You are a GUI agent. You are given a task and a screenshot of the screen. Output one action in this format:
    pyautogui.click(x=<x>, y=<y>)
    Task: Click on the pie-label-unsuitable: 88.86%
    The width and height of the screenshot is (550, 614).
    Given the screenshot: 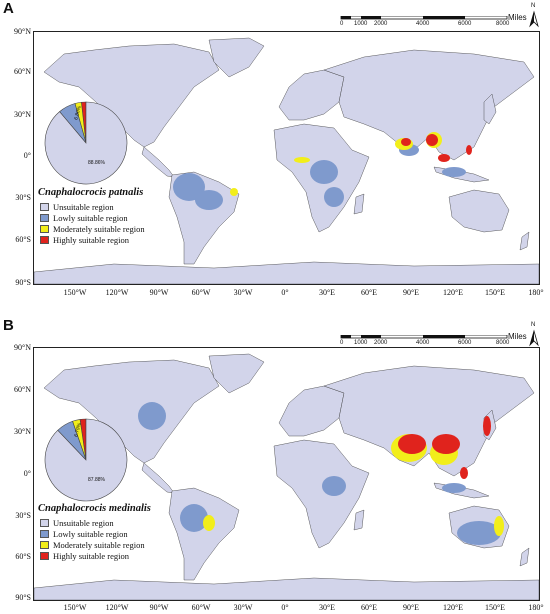 What is the action you would take?
    pyautogui.click(x=96, y=163)
    